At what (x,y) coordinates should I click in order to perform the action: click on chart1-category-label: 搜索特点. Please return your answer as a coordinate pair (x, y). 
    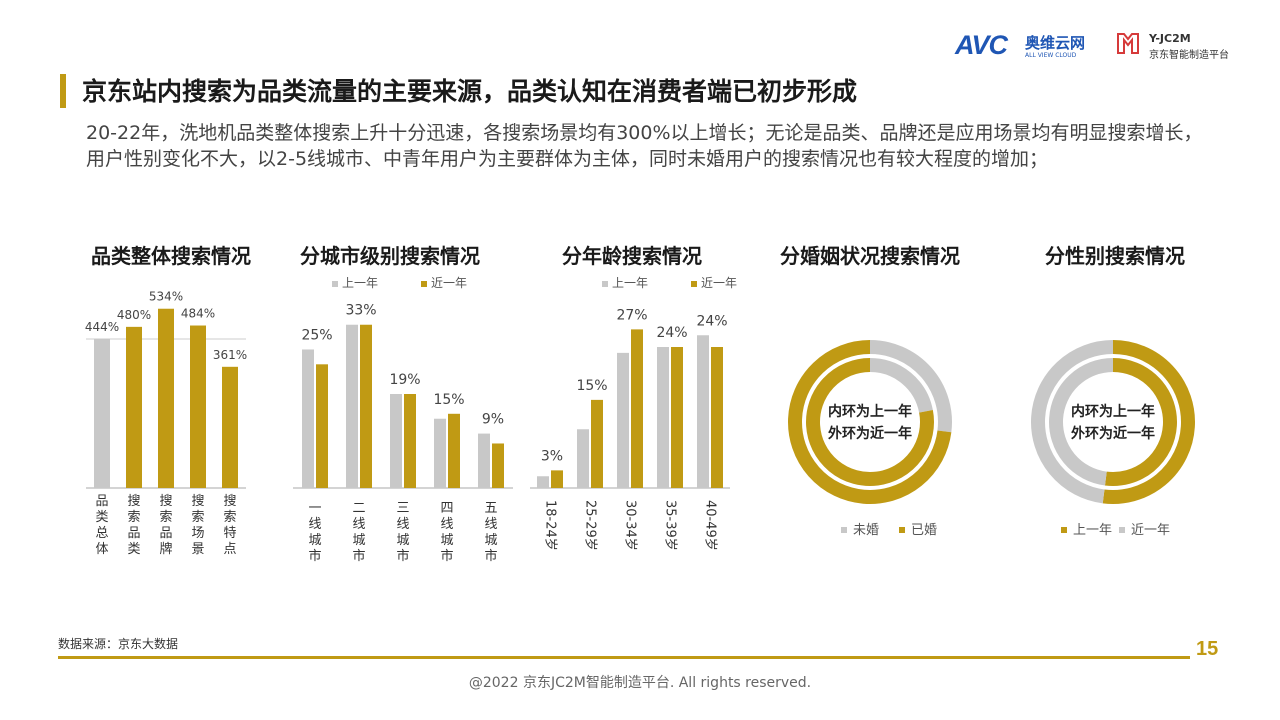
    Looking at the image, I should click on (229, 525).